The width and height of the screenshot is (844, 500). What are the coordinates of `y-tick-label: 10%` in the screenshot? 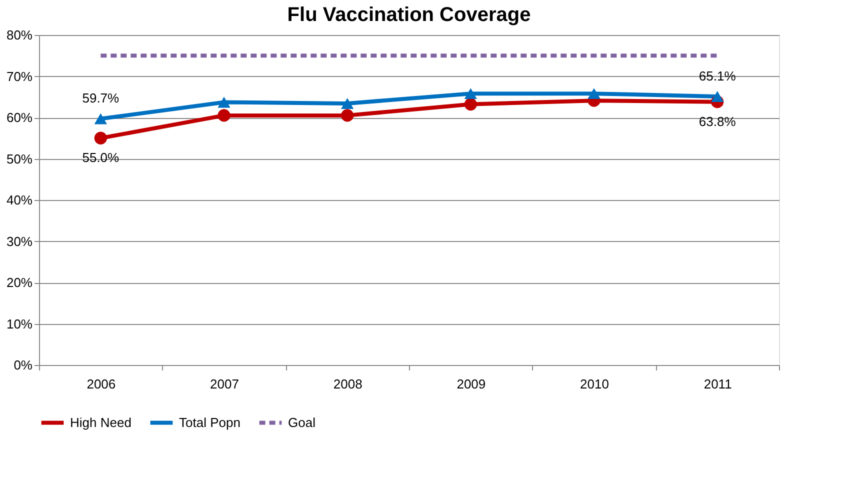 It's located at (19, 324).